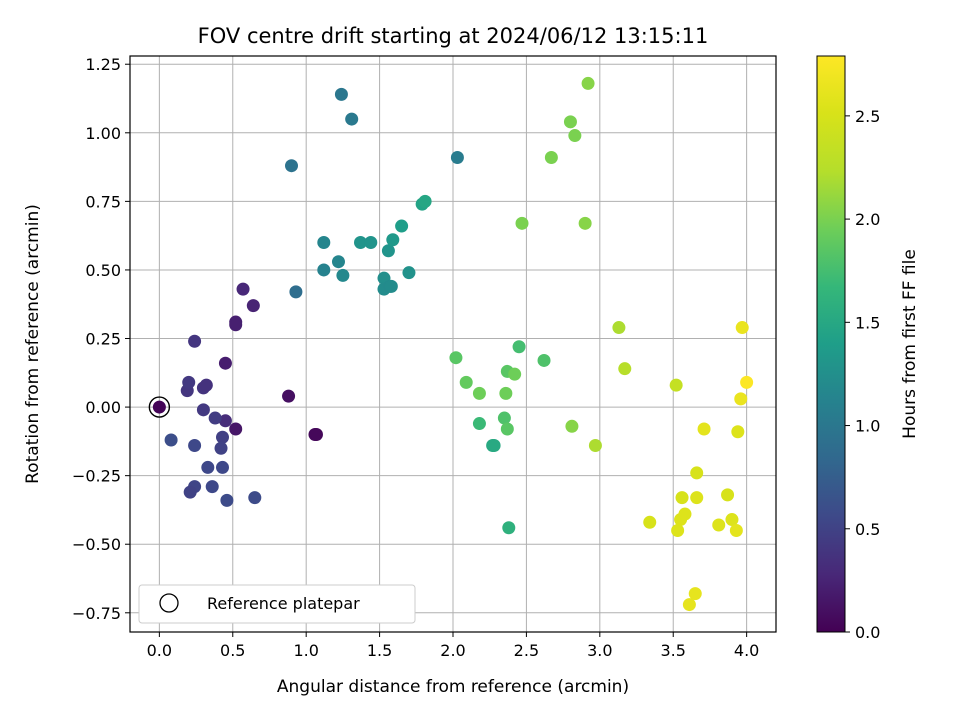  What do you see at coordinates (96, 544) in the screenshot?
I see `y-tick-label: −0.50` at bounding box center [96, 544].